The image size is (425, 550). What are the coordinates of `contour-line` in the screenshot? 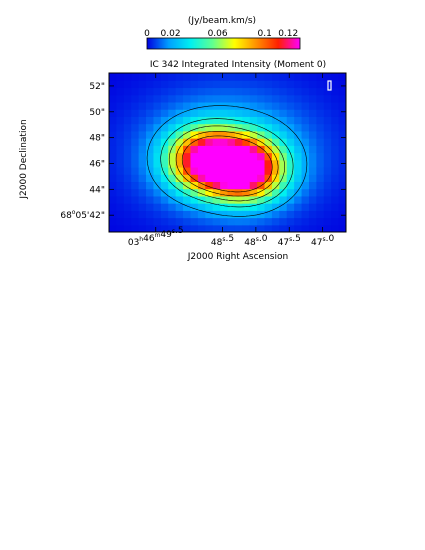 It's located at (226, 163).